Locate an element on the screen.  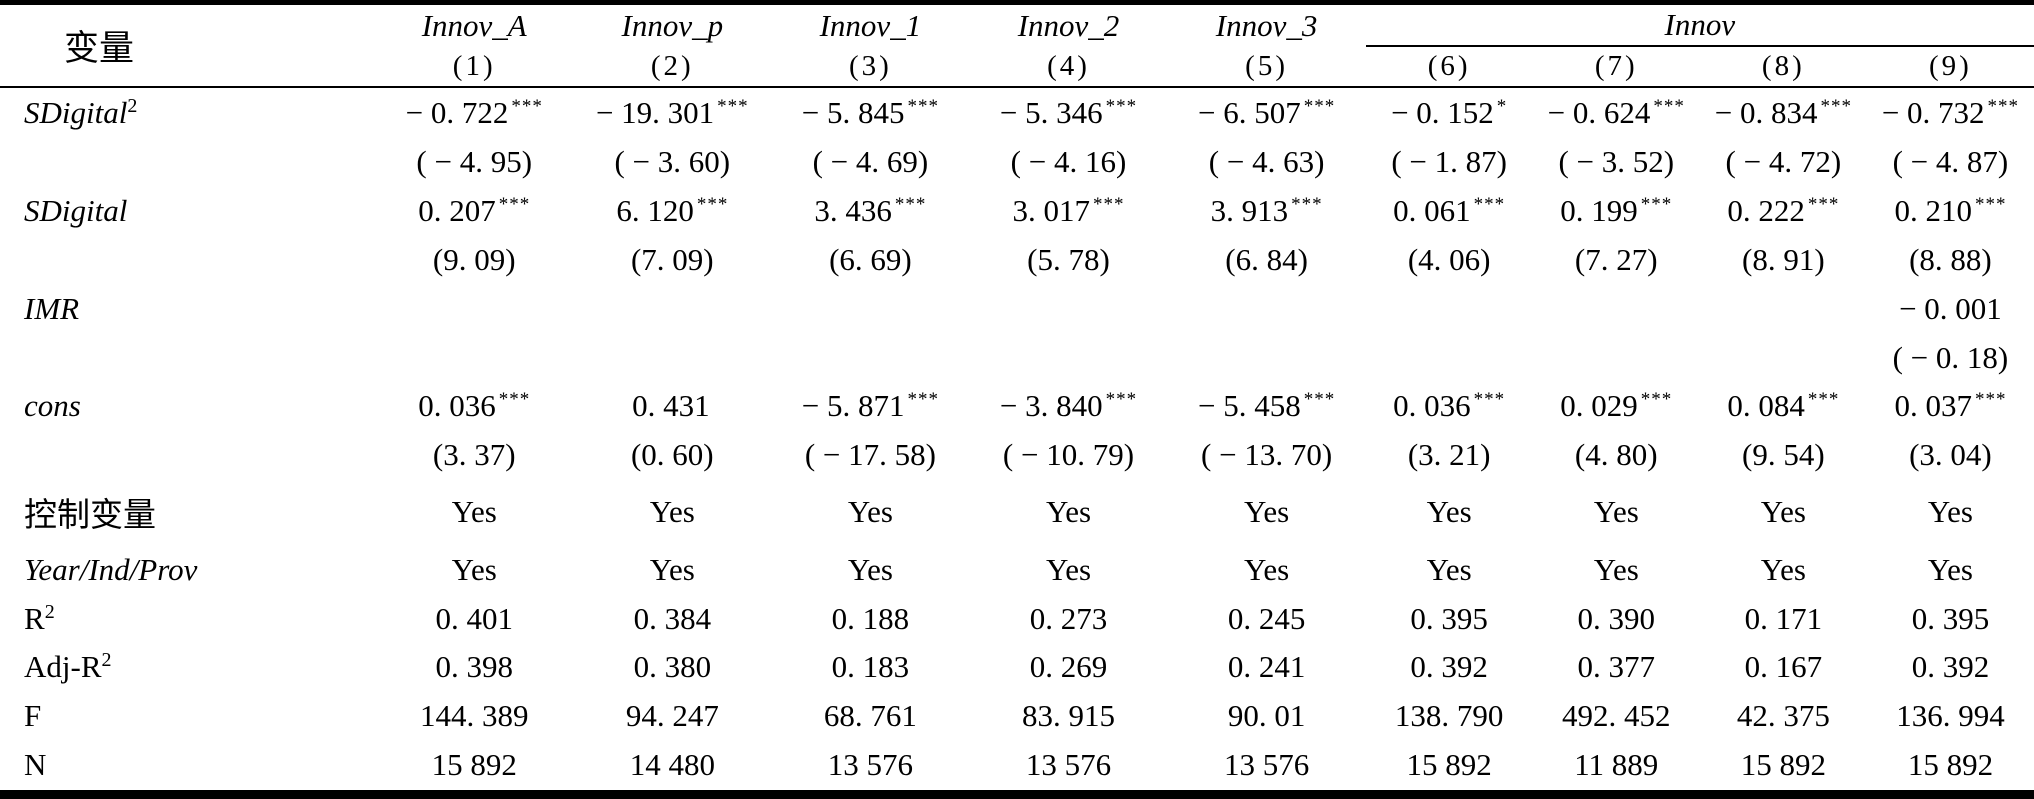
cell: (3. 04) is located at coordinates (1950, 455).